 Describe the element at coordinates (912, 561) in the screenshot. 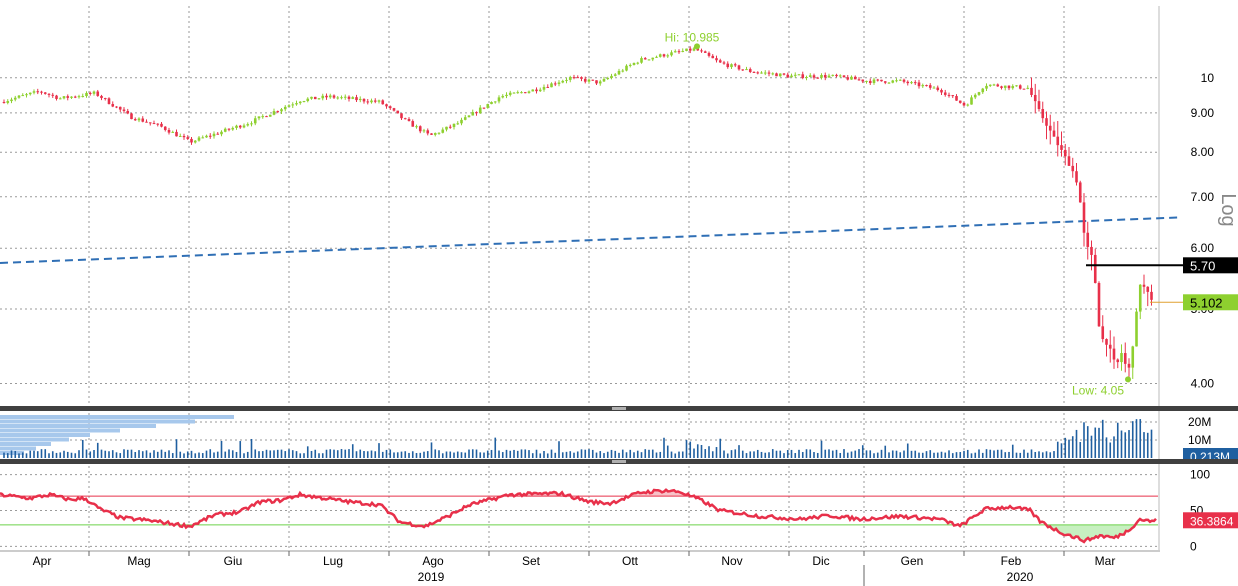

I see `month-label: Gen` at that location.